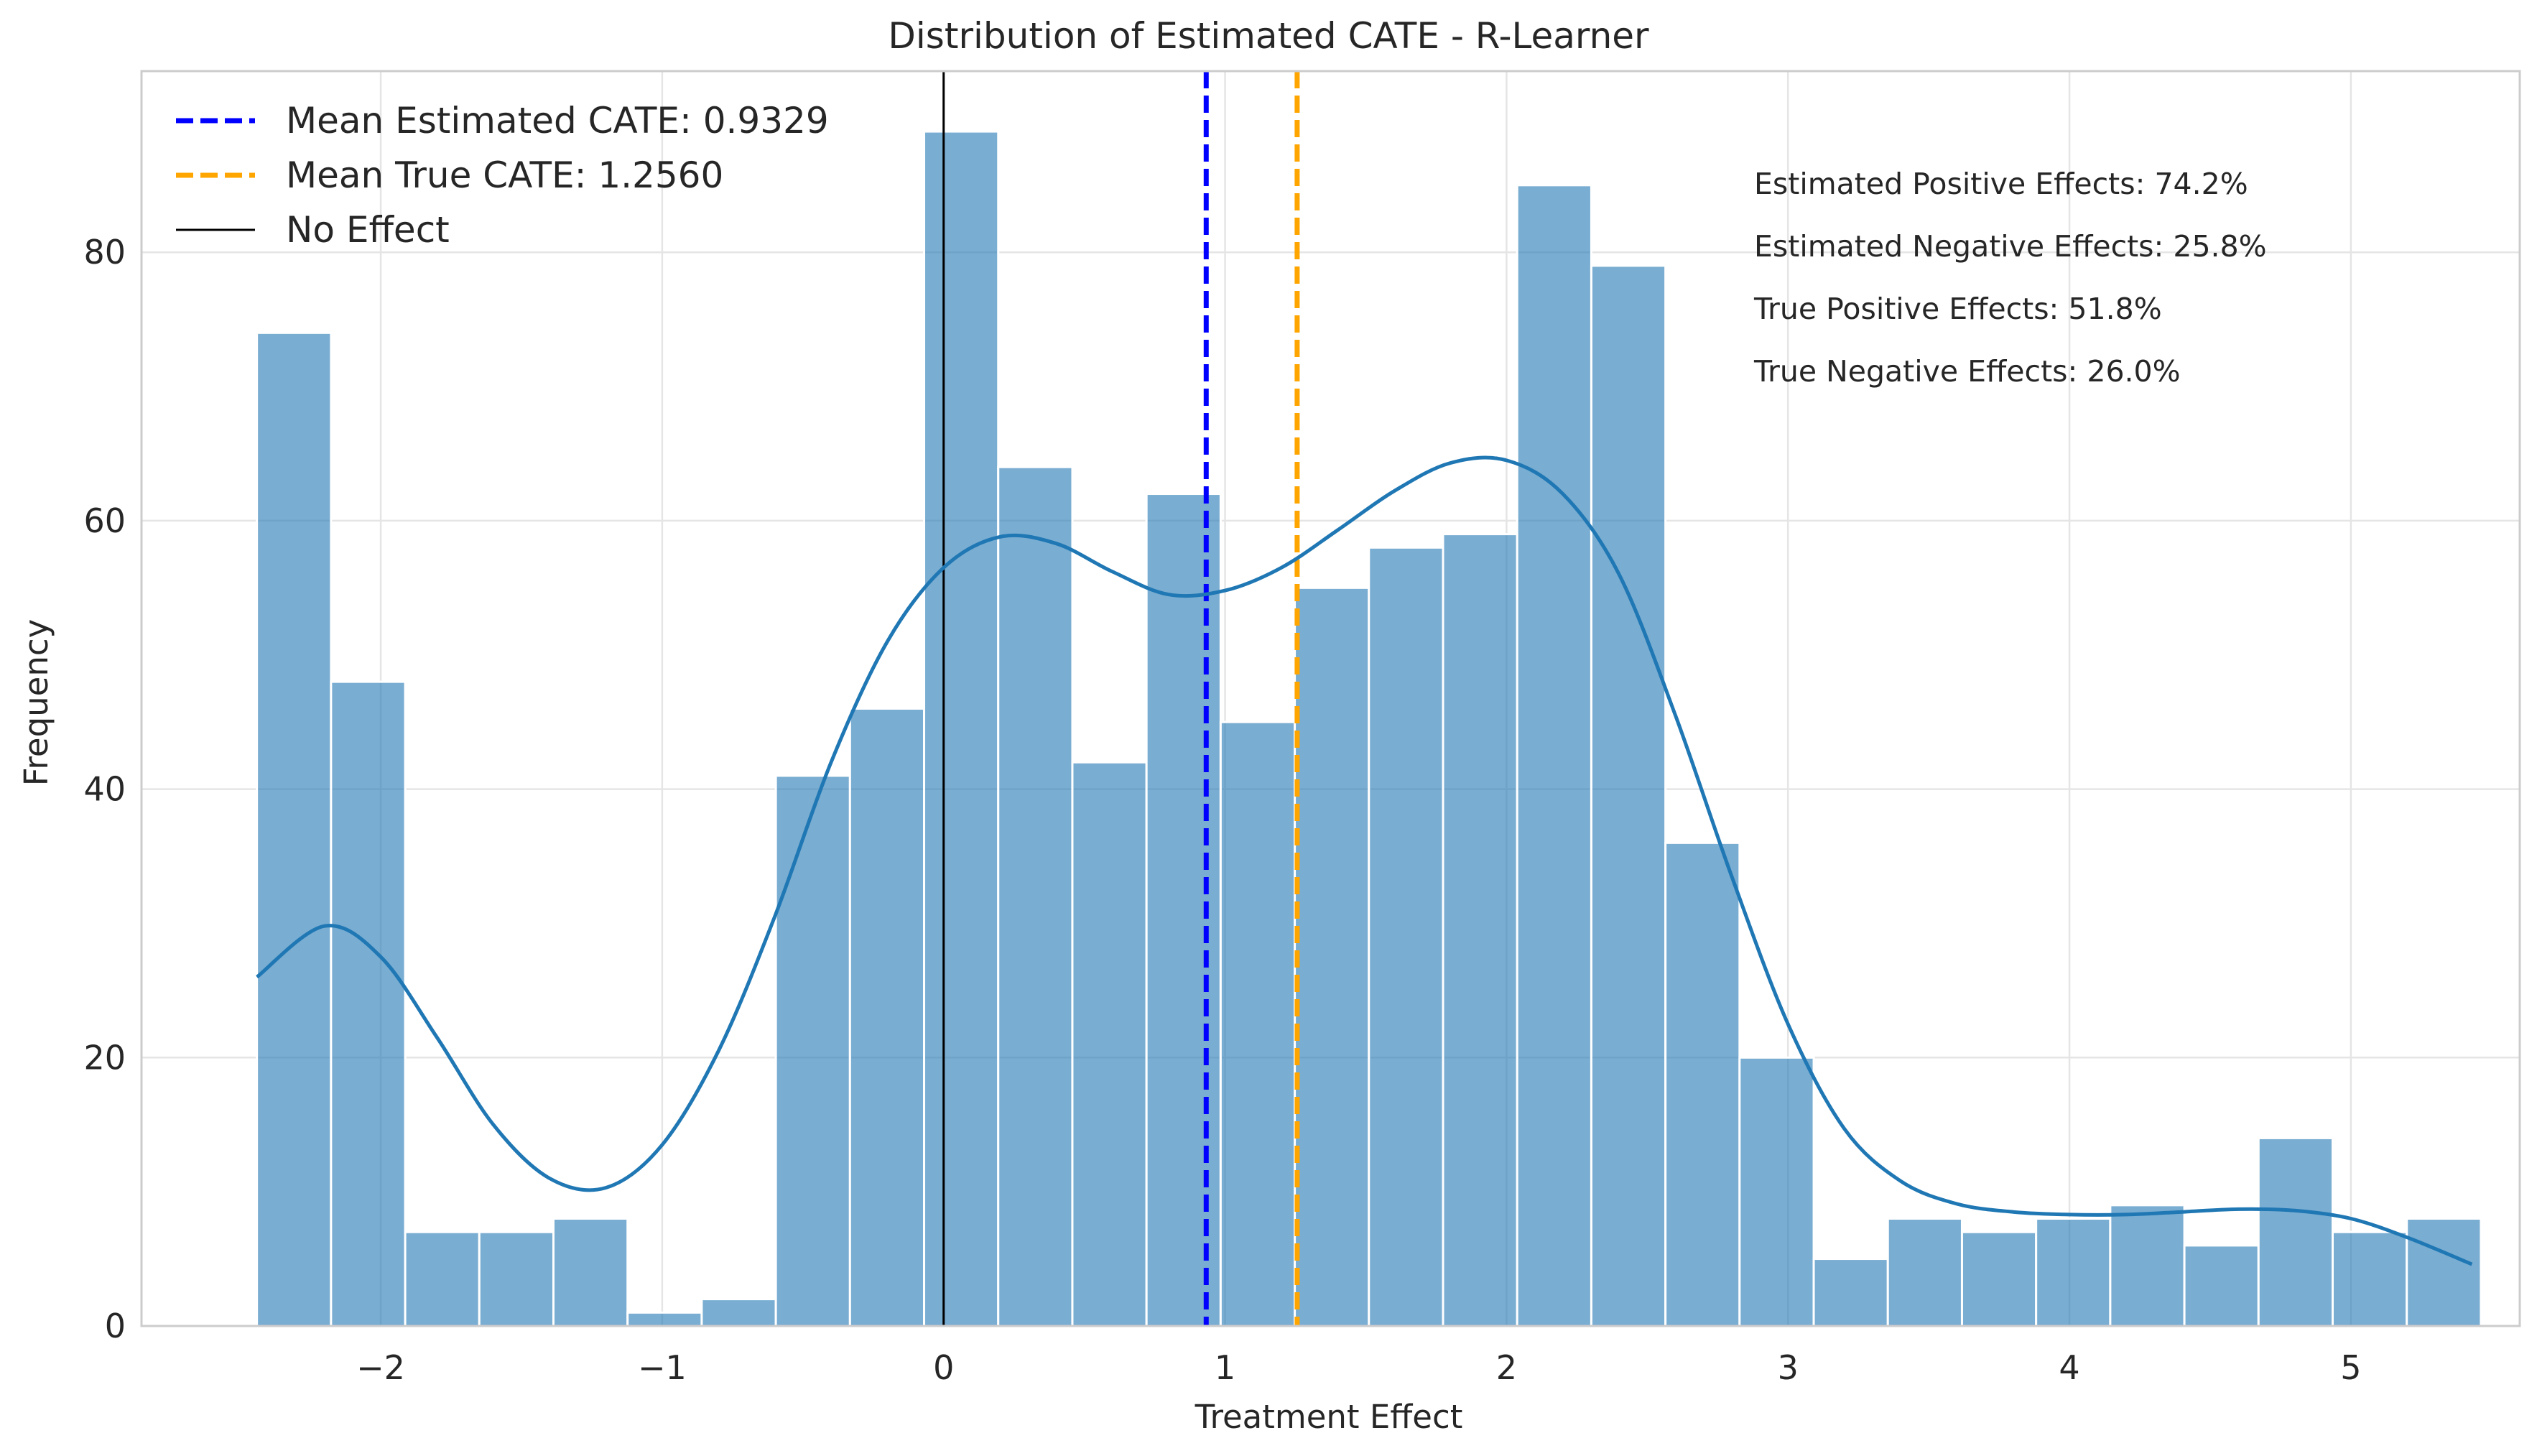 This screenshot has width=2537, height=1456. I want to click on legend-label-no-effect: No Effect, so click(368, 230).